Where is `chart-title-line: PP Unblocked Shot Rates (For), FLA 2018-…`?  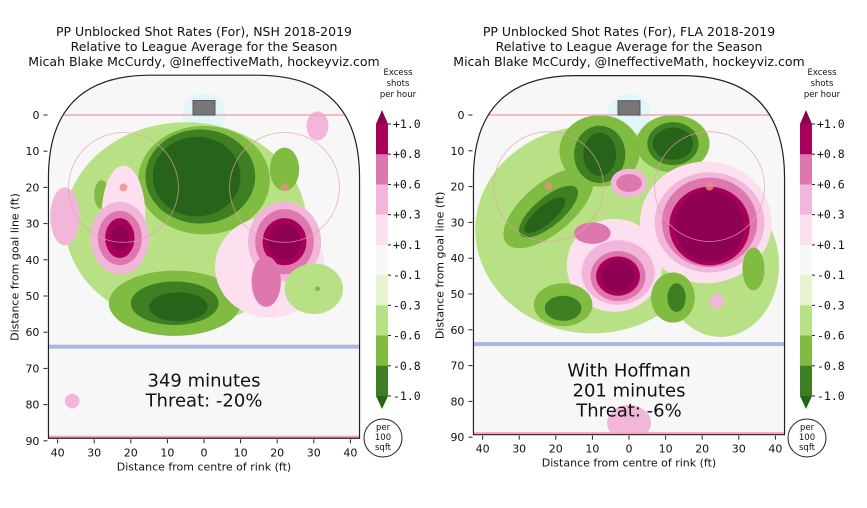 chart-title-line: PP Unblocked Shot Rates (For), FLA 2018-… is located at coordinates (629, 31).